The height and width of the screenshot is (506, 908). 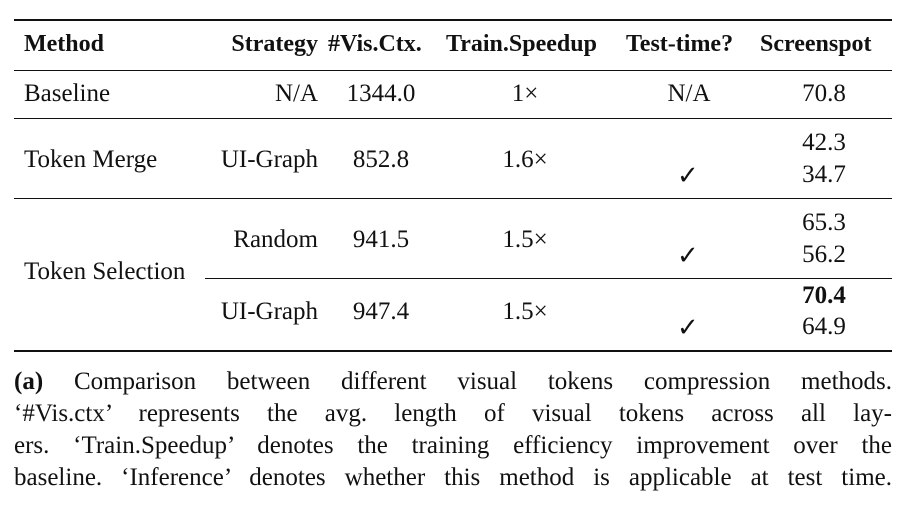 I want to click on row-divider-token-selection-inner, so click(x=548, y=278).